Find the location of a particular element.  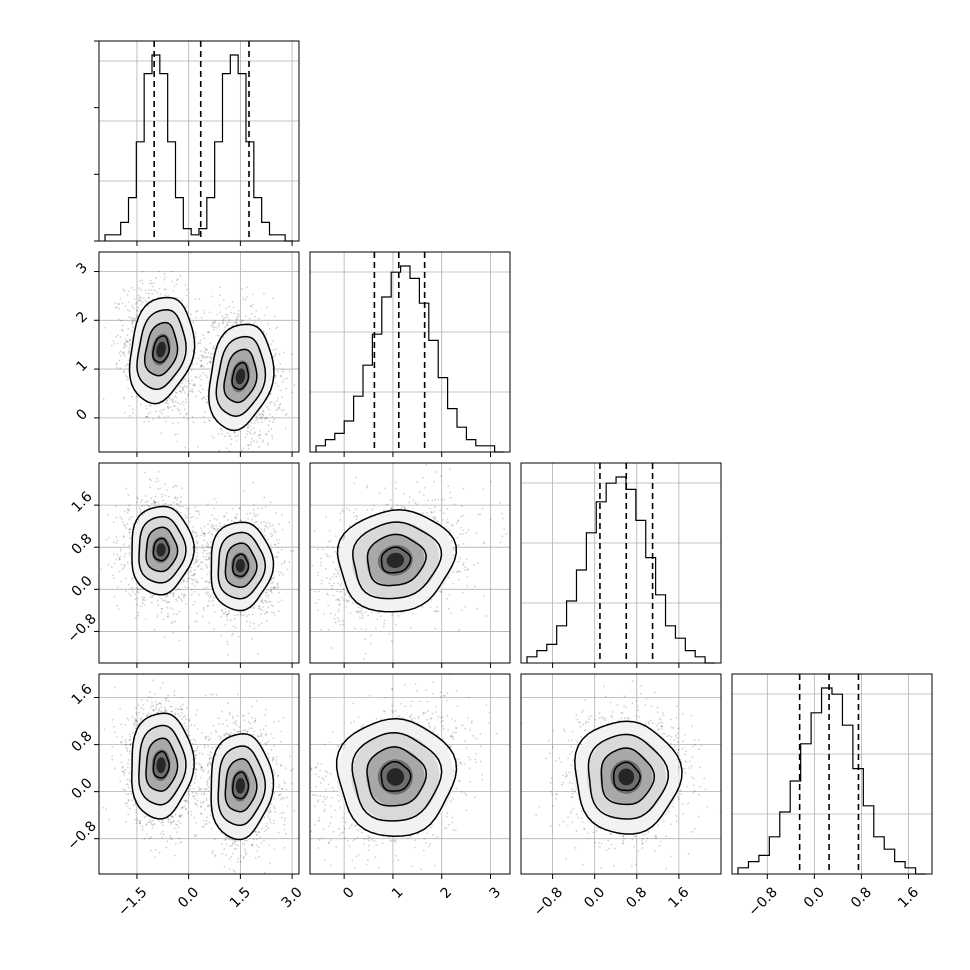

x-tick-label: −0.8 is located at coordinates (763, 901).